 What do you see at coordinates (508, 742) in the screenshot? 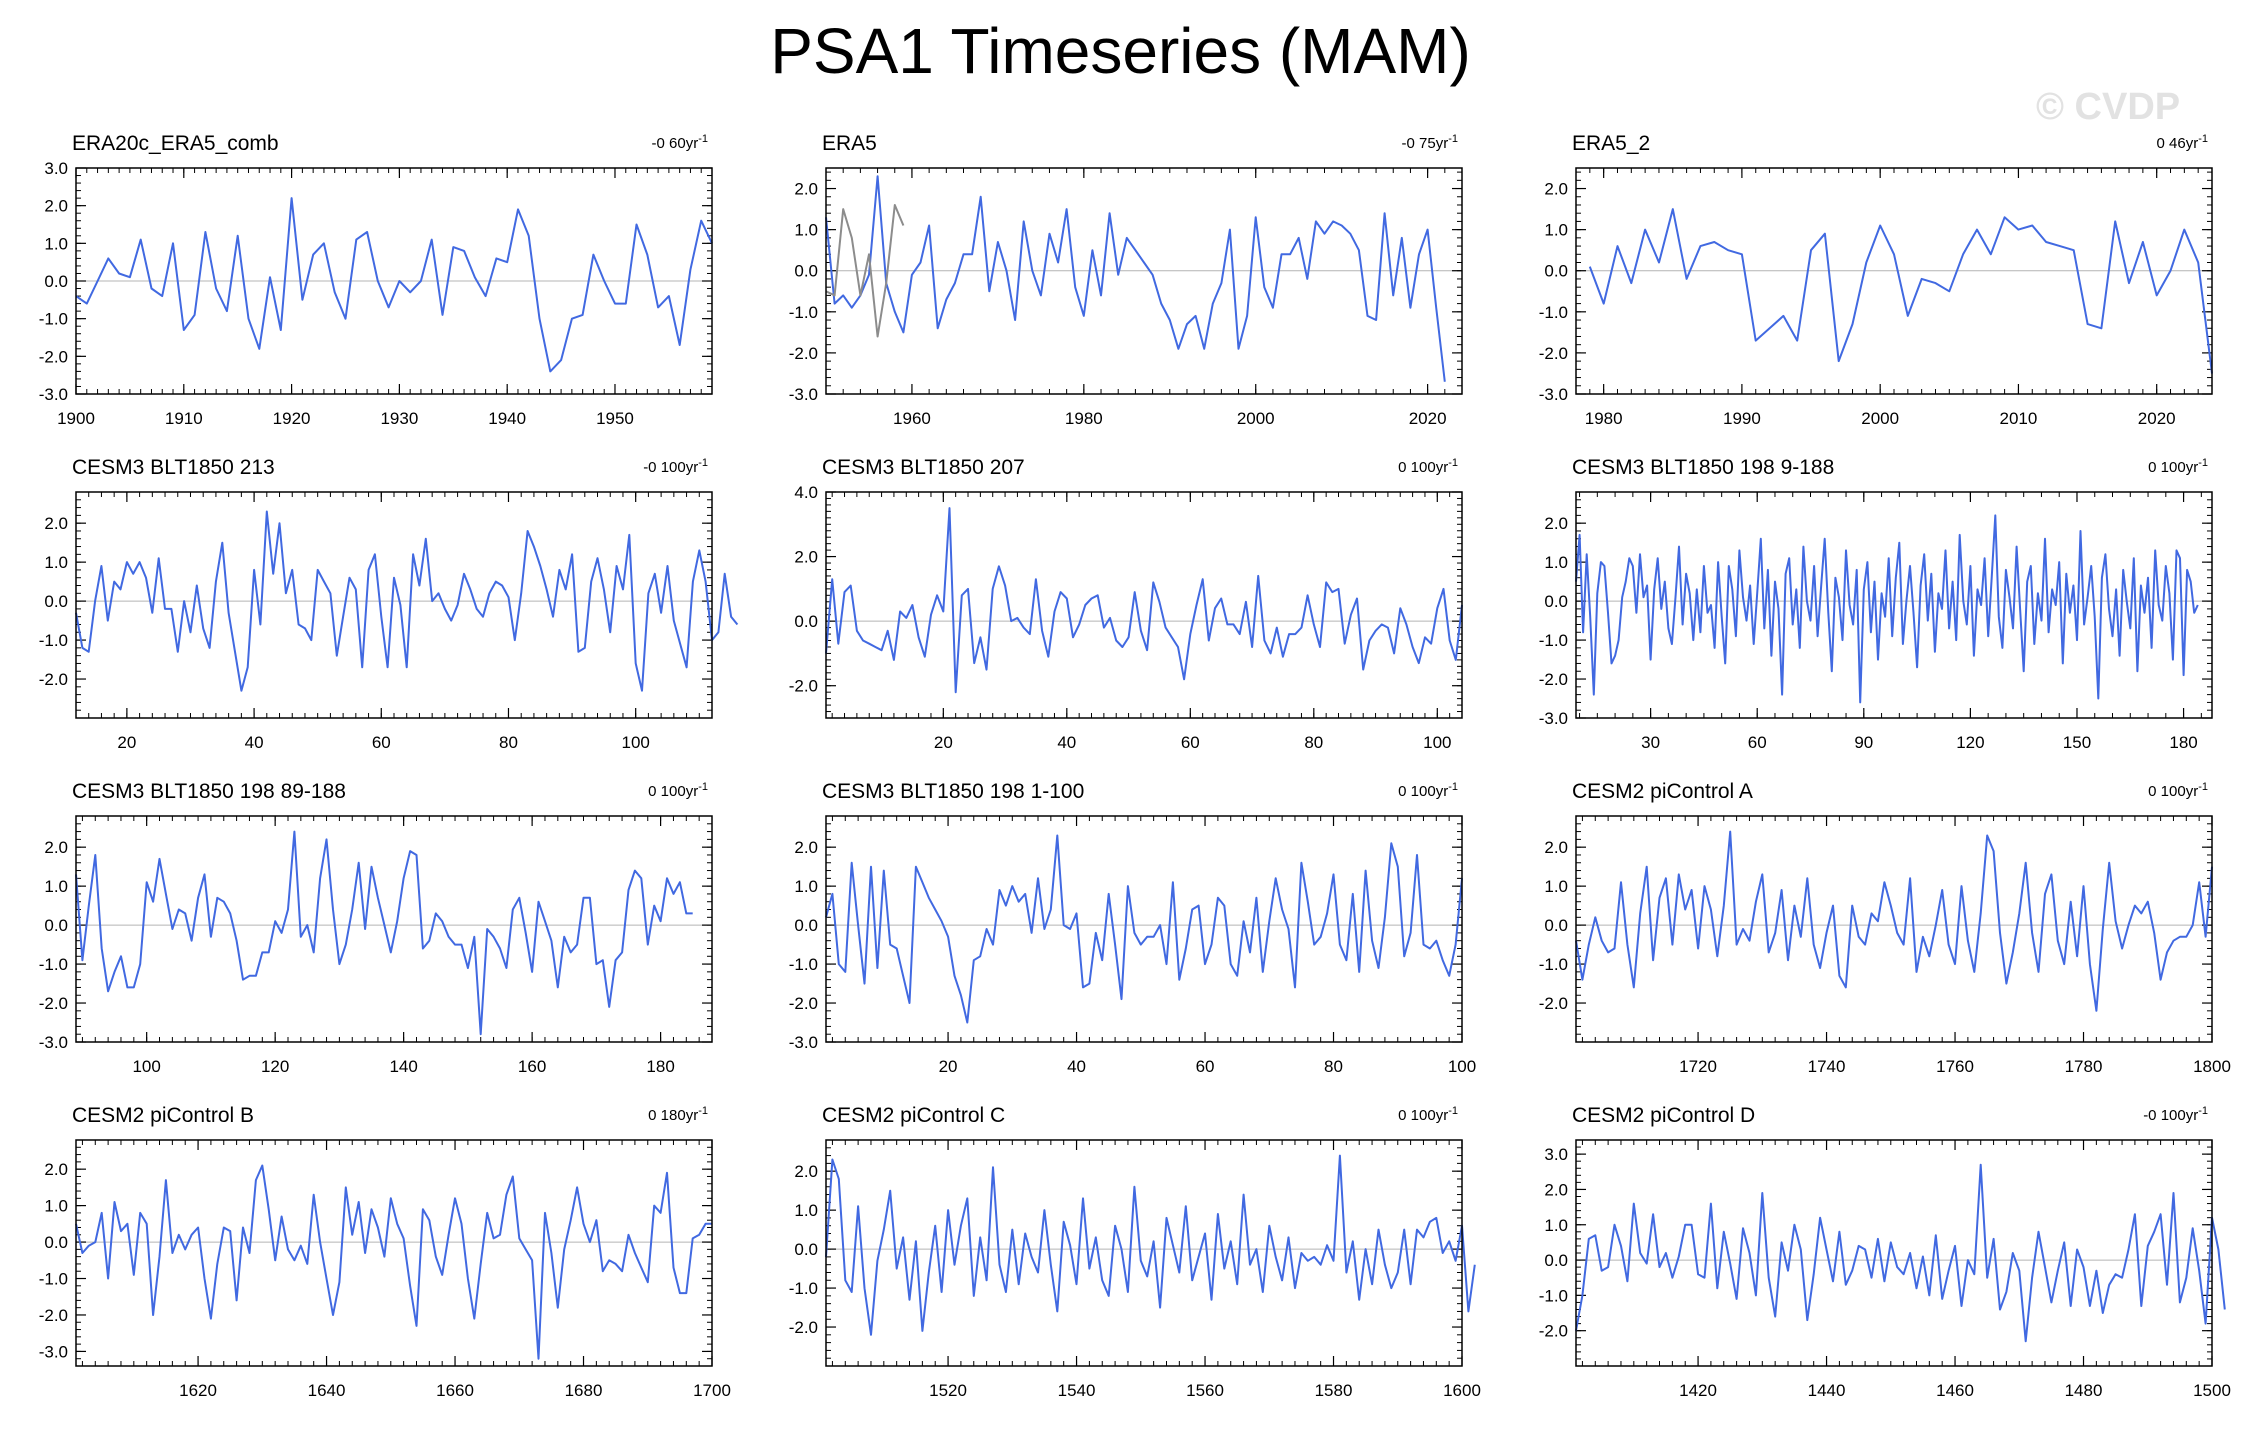
I see `x-tick-label: 80` at bounding box center [508, 742].